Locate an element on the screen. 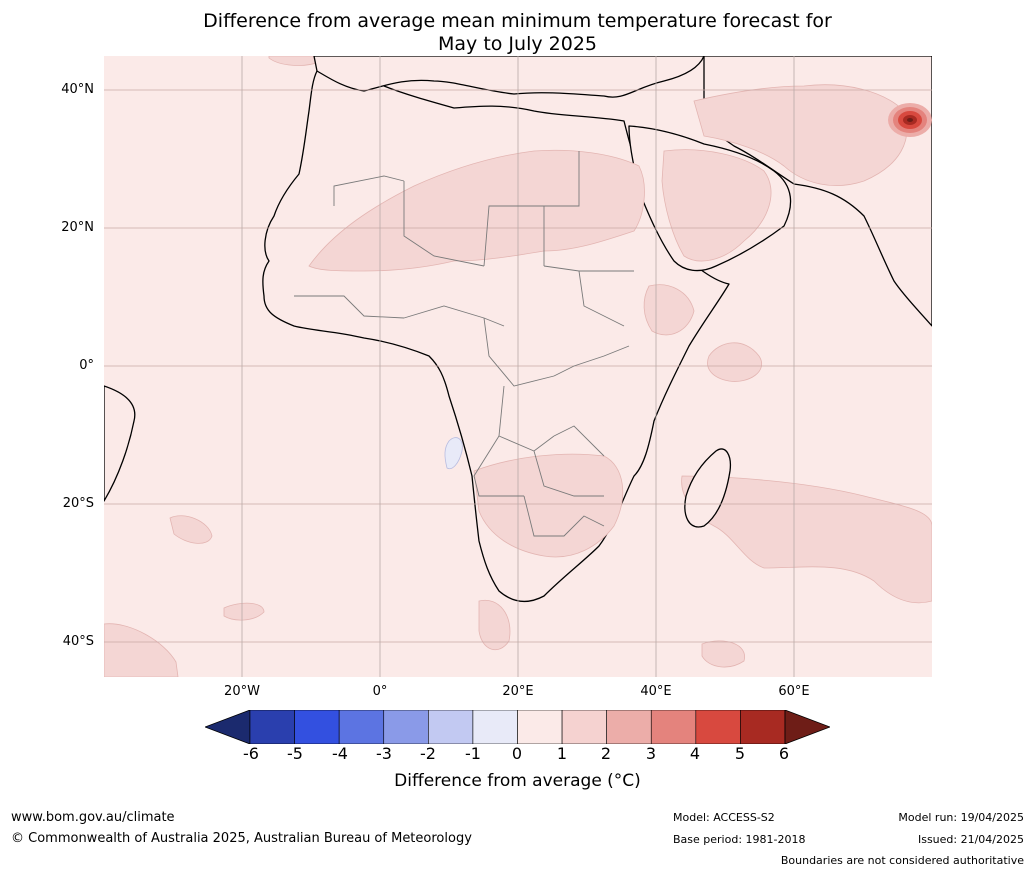 The width and height of the screenshot is (1035, 873). lon-label-40e: 40°E is located at coordinates (656, 691).